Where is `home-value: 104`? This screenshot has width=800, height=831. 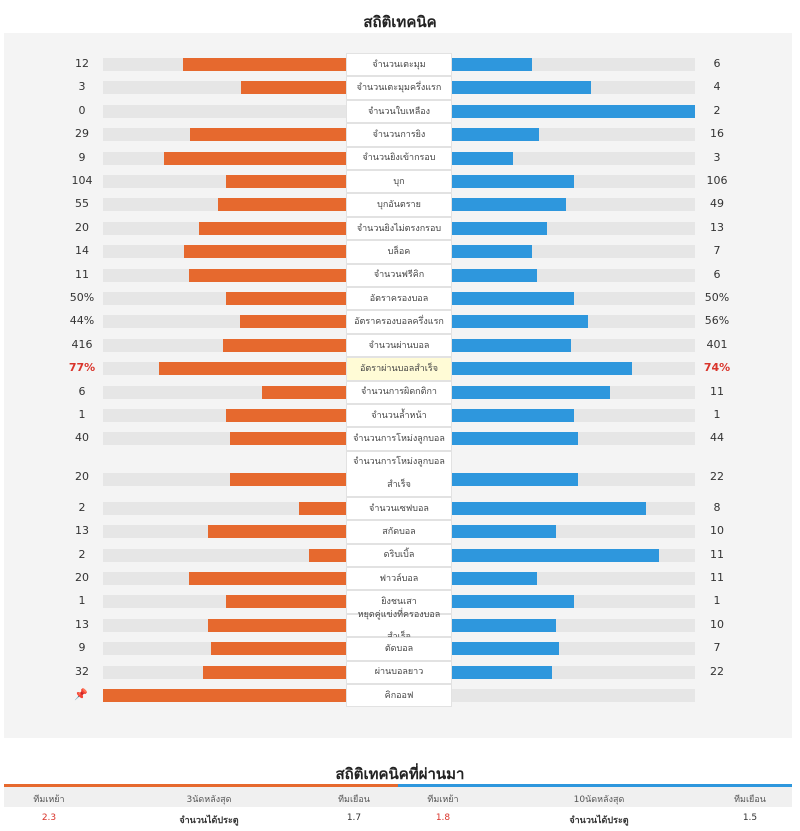 home-value: 104 is located at coordinates (82, 180).